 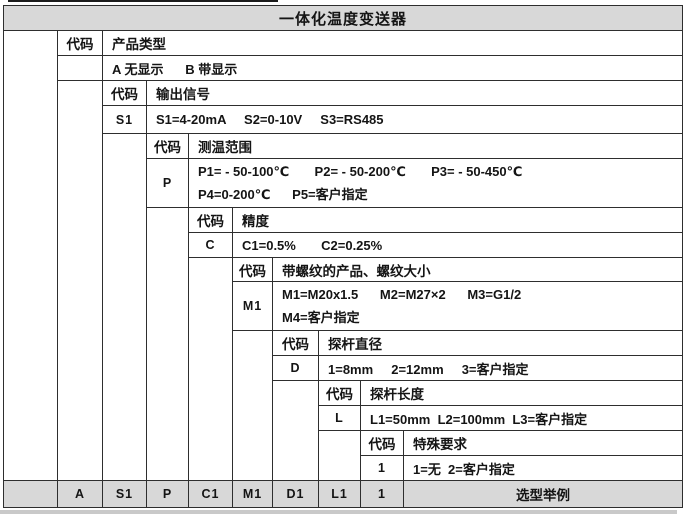 What do you see at coordinates (143, 1) in the screenshot?
I see `top-edge-artifact` at bounding box center [143, 1].